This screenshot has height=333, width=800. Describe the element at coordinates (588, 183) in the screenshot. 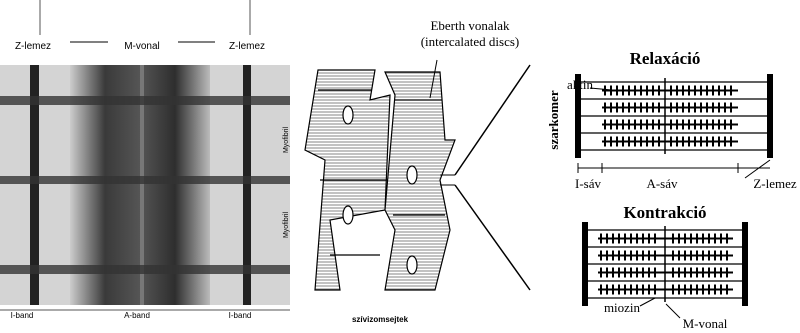

I see `label: I-sáv` at that location.